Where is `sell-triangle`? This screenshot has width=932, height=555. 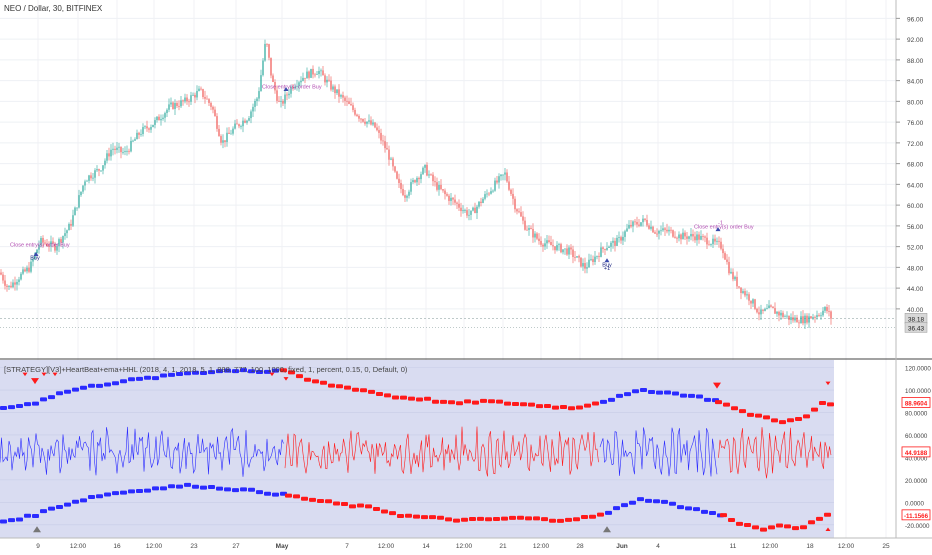
sell-triangle is located at coordinates (44, 374).